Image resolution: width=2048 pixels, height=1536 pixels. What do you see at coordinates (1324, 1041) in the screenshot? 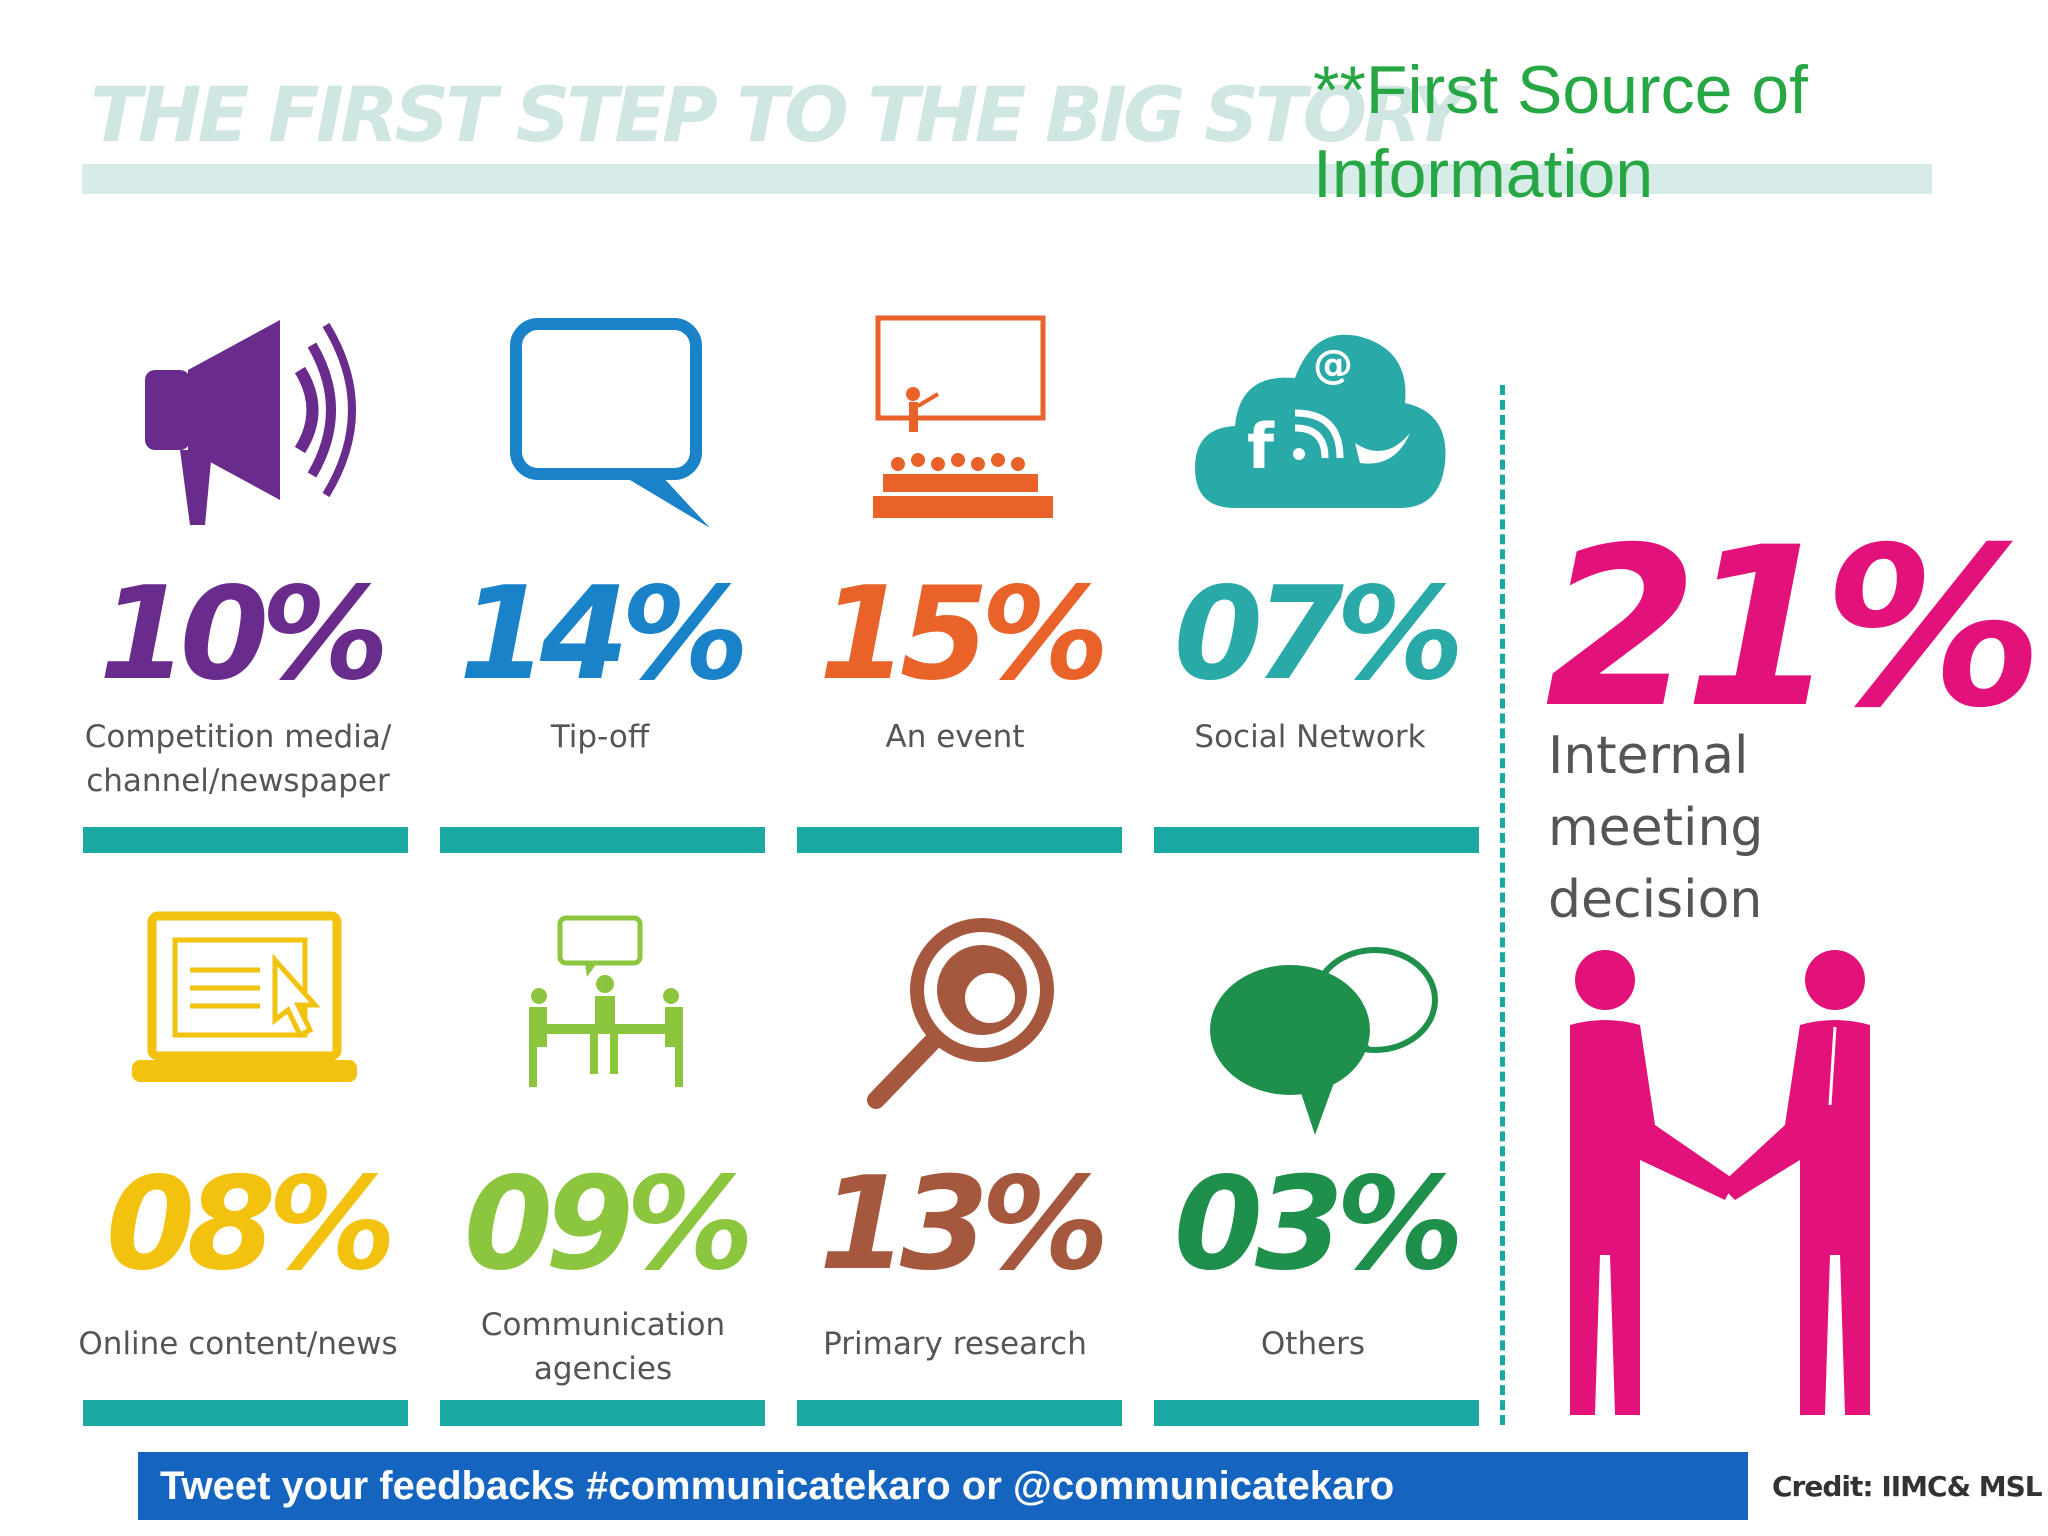
I see `chat-bubbles-icon` at bounding box center [1324, 1041].